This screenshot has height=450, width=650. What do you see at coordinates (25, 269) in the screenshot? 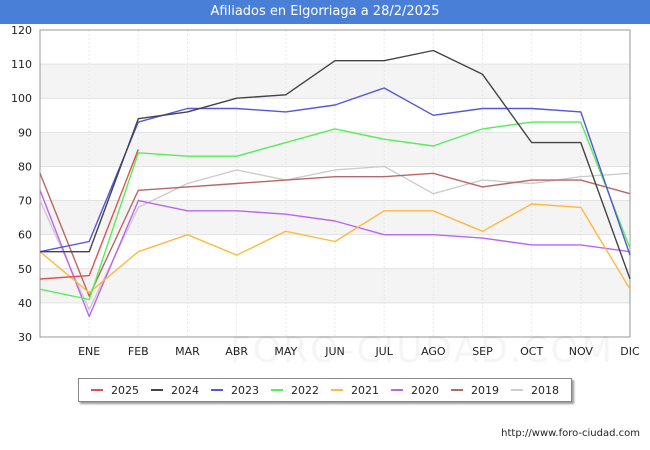
I see `y-tick-label: 50` at bounding box center [25, 269].